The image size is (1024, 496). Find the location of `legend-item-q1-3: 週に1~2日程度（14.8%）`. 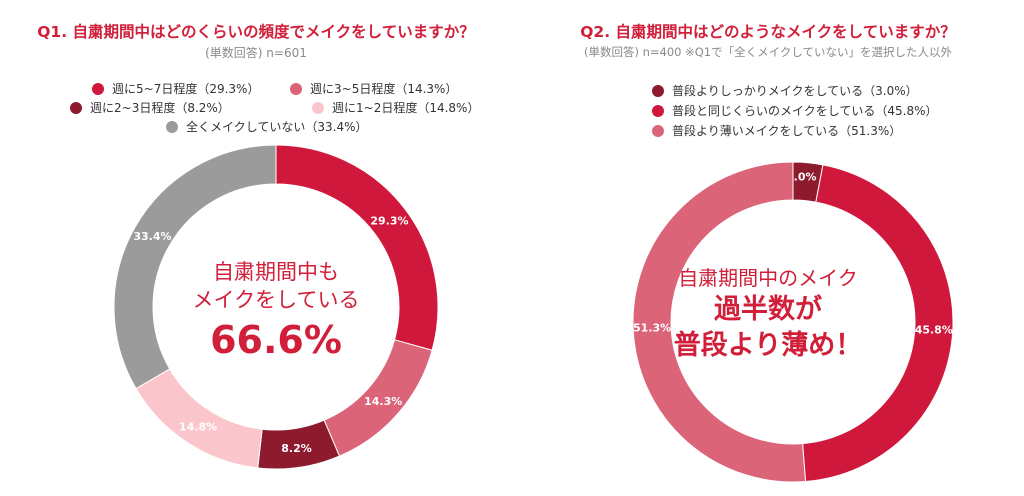

legend-item-q1-3: 週に1~2日程度（14.8%） is located at coordinates (395, 107).